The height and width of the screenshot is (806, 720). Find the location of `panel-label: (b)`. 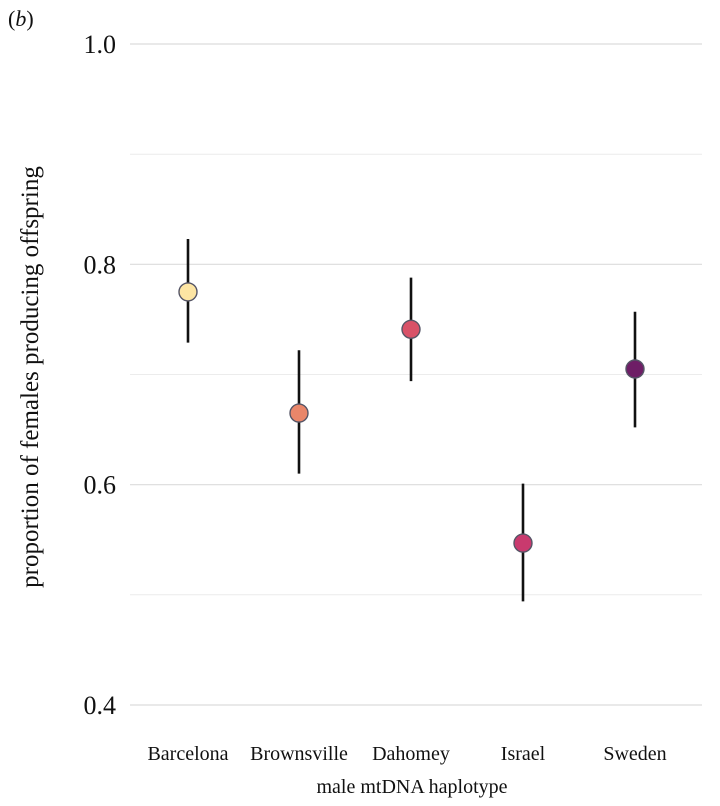

panel-label: (b) is located at coordinates (21, 18).